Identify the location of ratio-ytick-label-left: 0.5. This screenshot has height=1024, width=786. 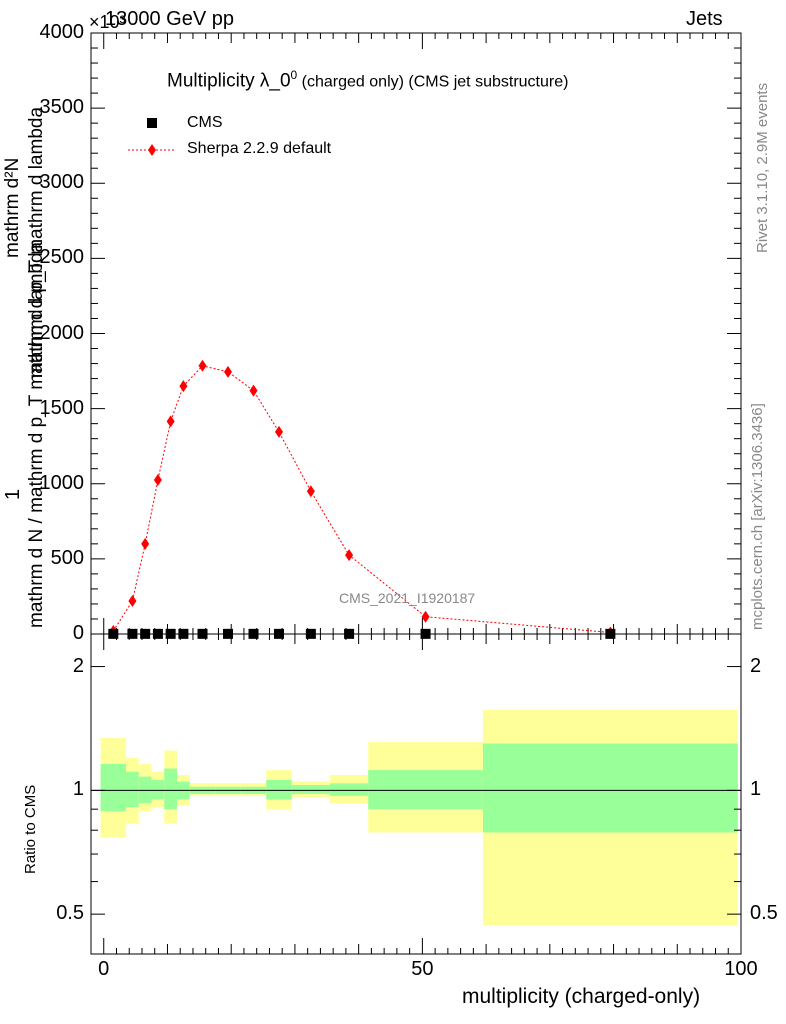
(70, 913).